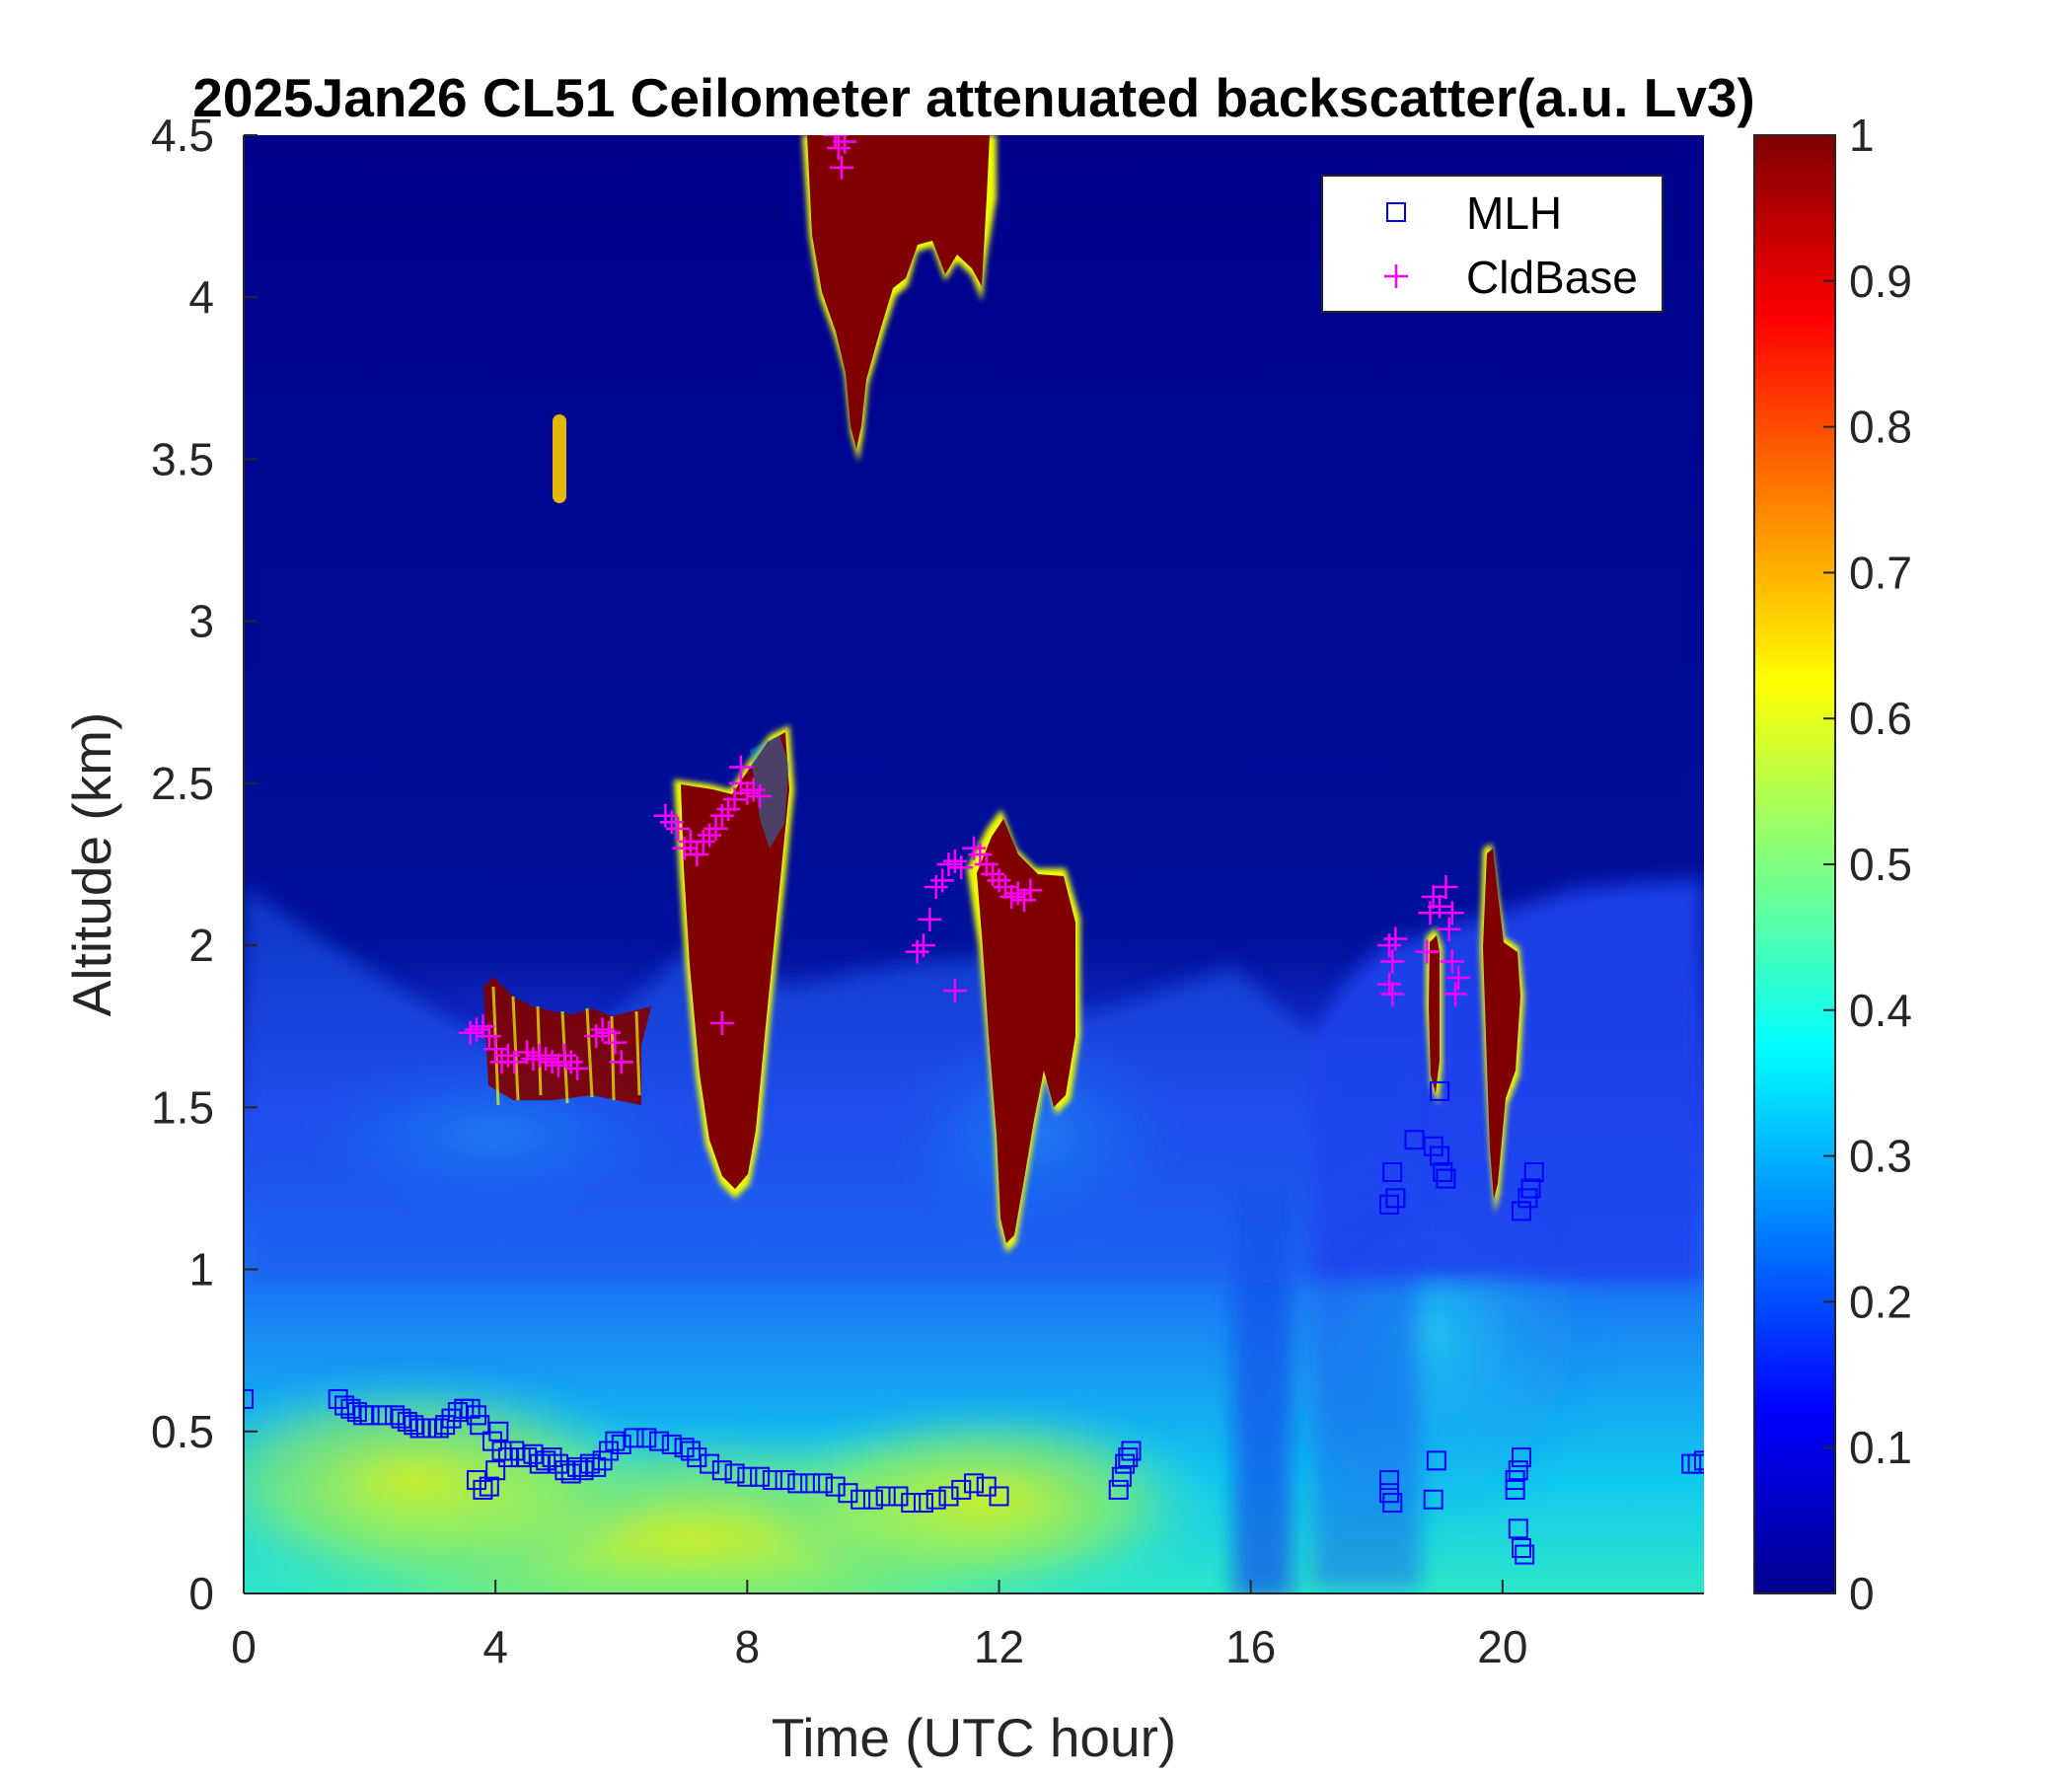  I want to click on colorbar-tick-label: 0.3, so click(1881, 1157).